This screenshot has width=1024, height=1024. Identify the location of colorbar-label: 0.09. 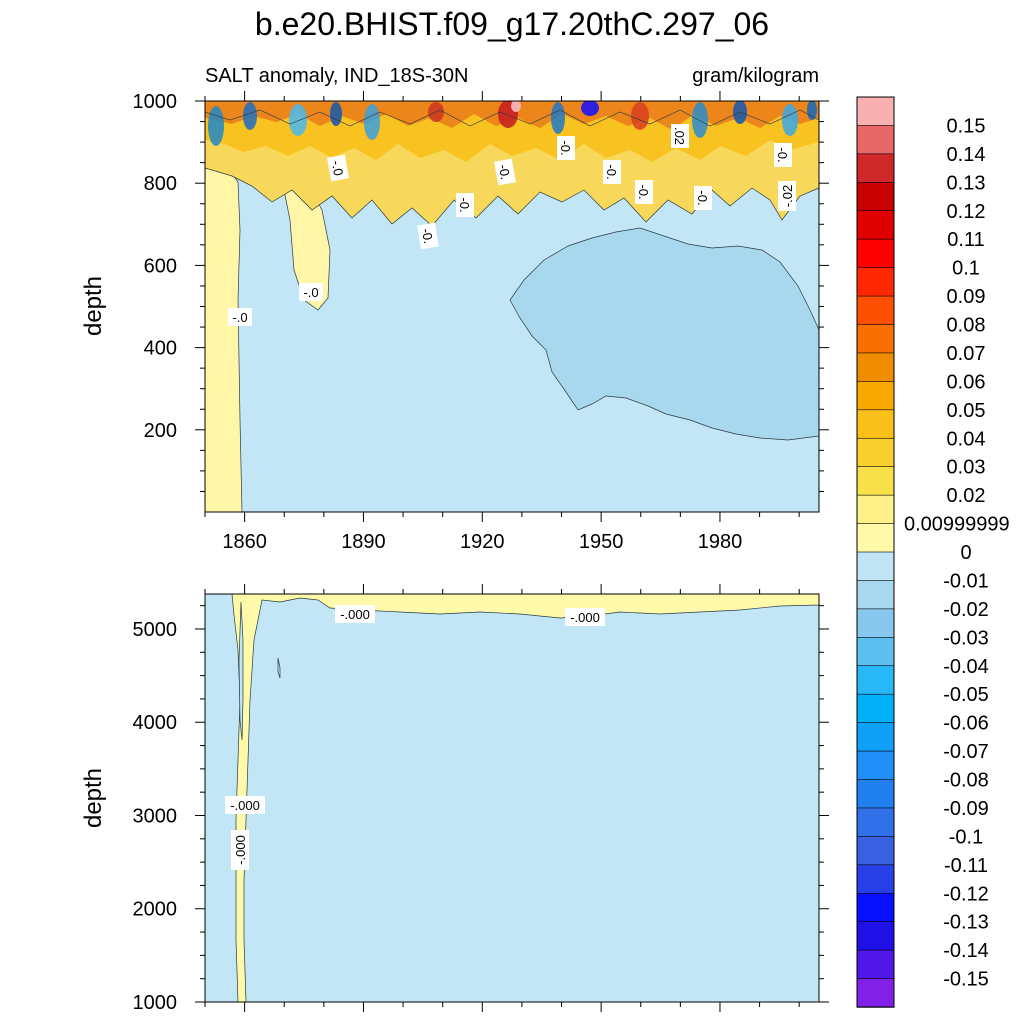
(966, 297).